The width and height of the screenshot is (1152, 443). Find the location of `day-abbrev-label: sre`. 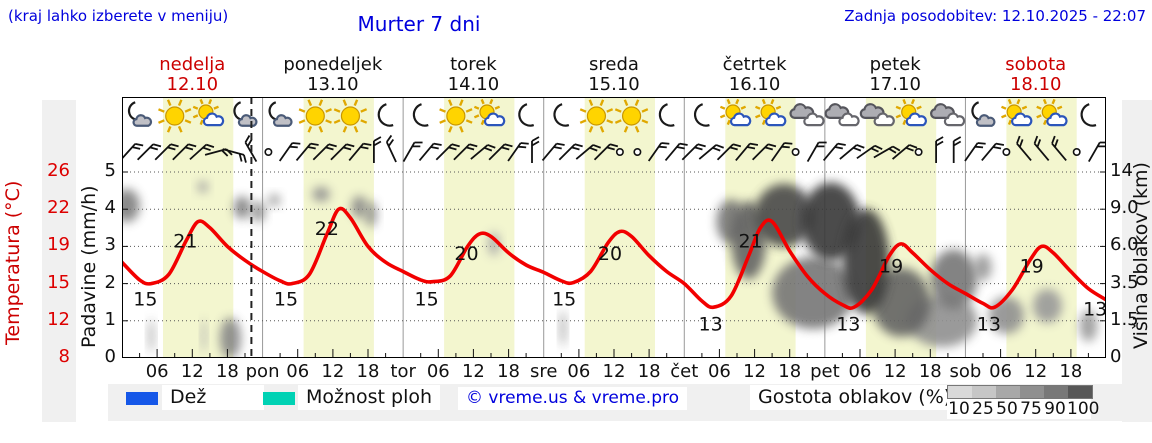

day-abbrev-label: sre is located at coordinates (543, 371).